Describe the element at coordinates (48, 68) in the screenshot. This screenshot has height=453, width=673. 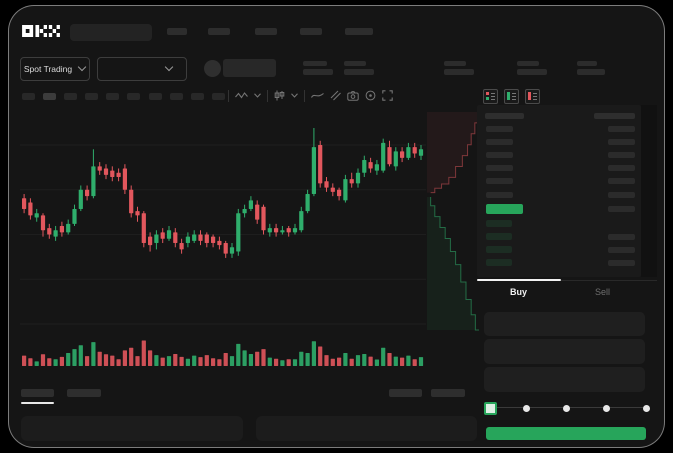
I see `market-type-label: Spot Trading` at that location.